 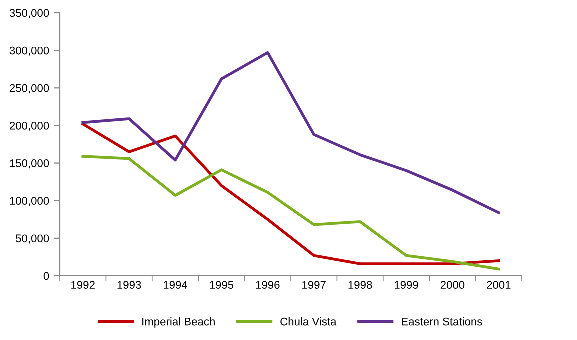 I want to click on x-tick-label: 2001, so click(x=499, y=285).